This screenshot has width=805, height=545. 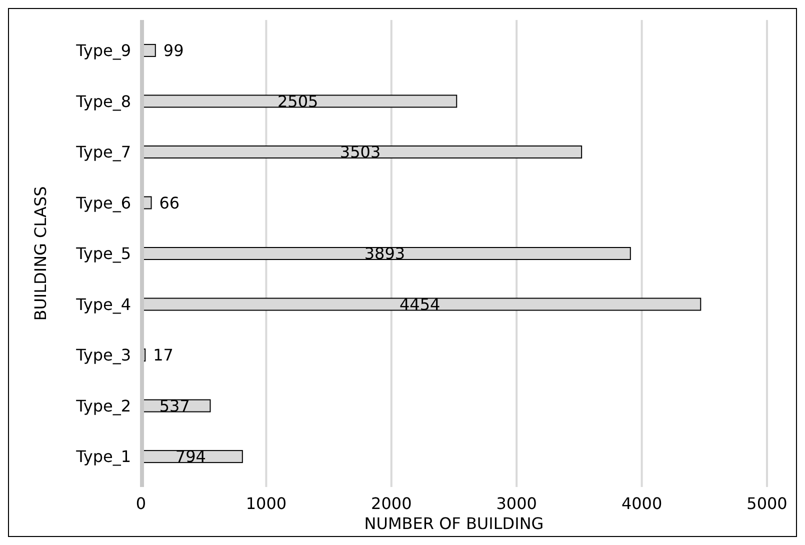 I want to click on y-tick-label: Type_8, so click(x=103, y=101).